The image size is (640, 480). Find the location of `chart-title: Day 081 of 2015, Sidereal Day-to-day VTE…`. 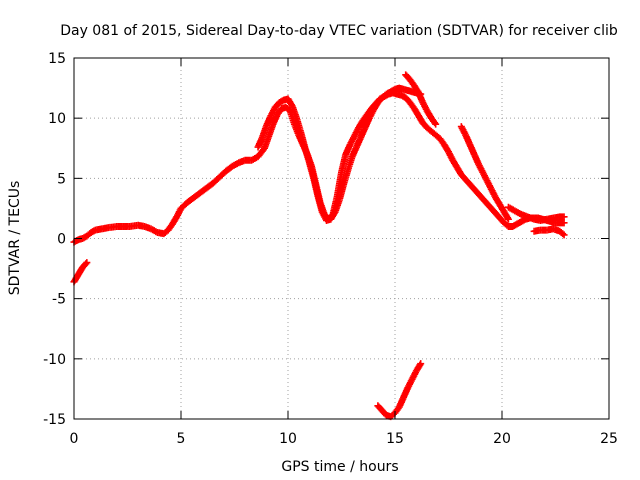

chart-title: Day 081 of 2015, Sidereal Day-to-day VTE… is located at coordinates (339, 31).